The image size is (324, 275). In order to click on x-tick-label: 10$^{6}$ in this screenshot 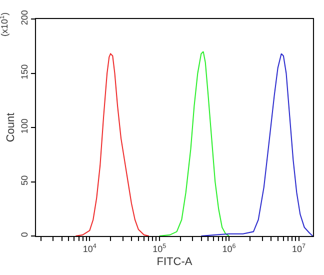, I will do `click(229, 248)`.